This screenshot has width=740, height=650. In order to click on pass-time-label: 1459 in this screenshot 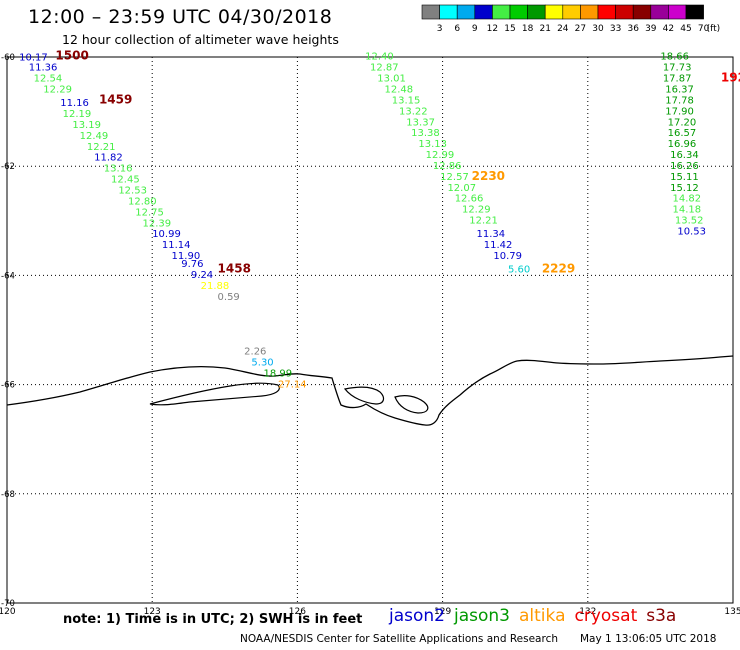, I will do `click(115, 99)`.